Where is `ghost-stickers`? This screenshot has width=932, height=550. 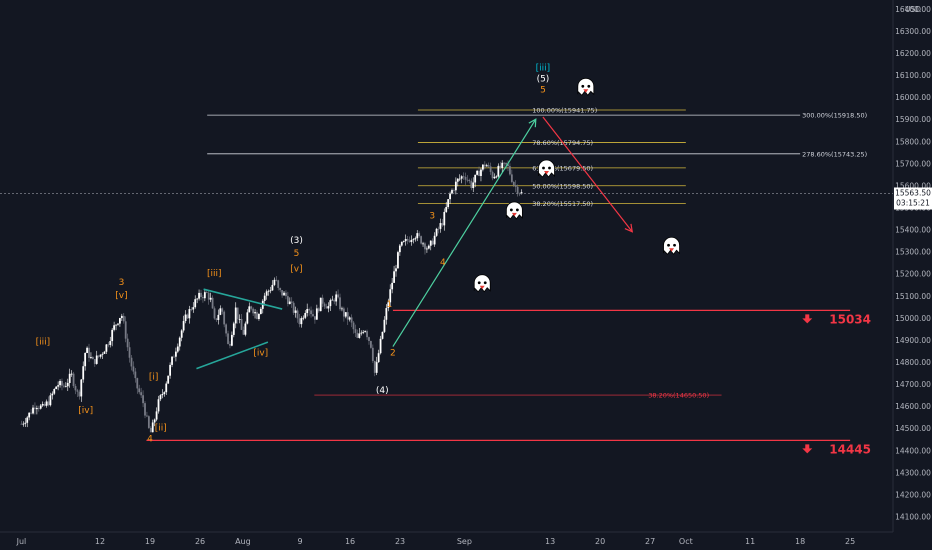 ghost-stickers is located at coordinates (576, 185).